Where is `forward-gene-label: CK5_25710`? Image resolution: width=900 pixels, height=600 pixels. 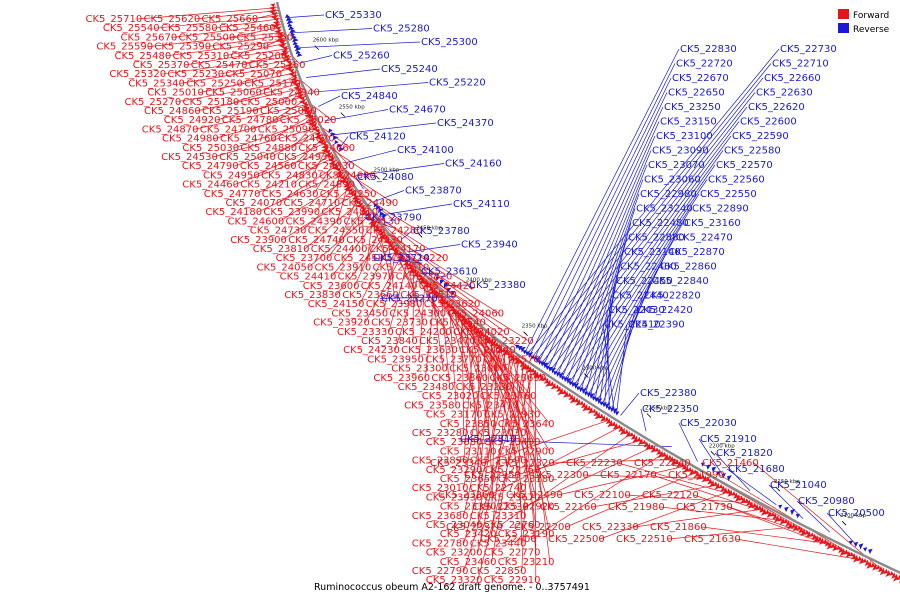 forward-gene-label: CK5_25710 is located at coordinates (114, 19).